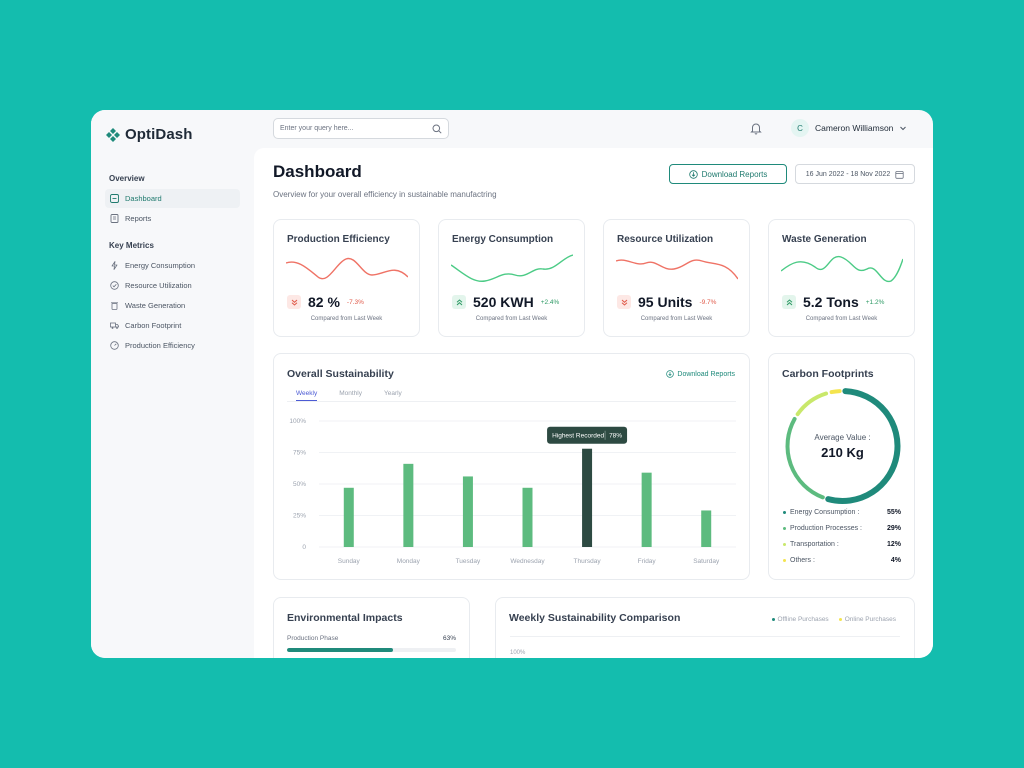 Image resolution: width=1024 pixels, height=768 pixels. What do you see at coordinates (503, 302) in the screenshot?
I see `metric-value: 520 KWH` at bounding box center [503, 302].